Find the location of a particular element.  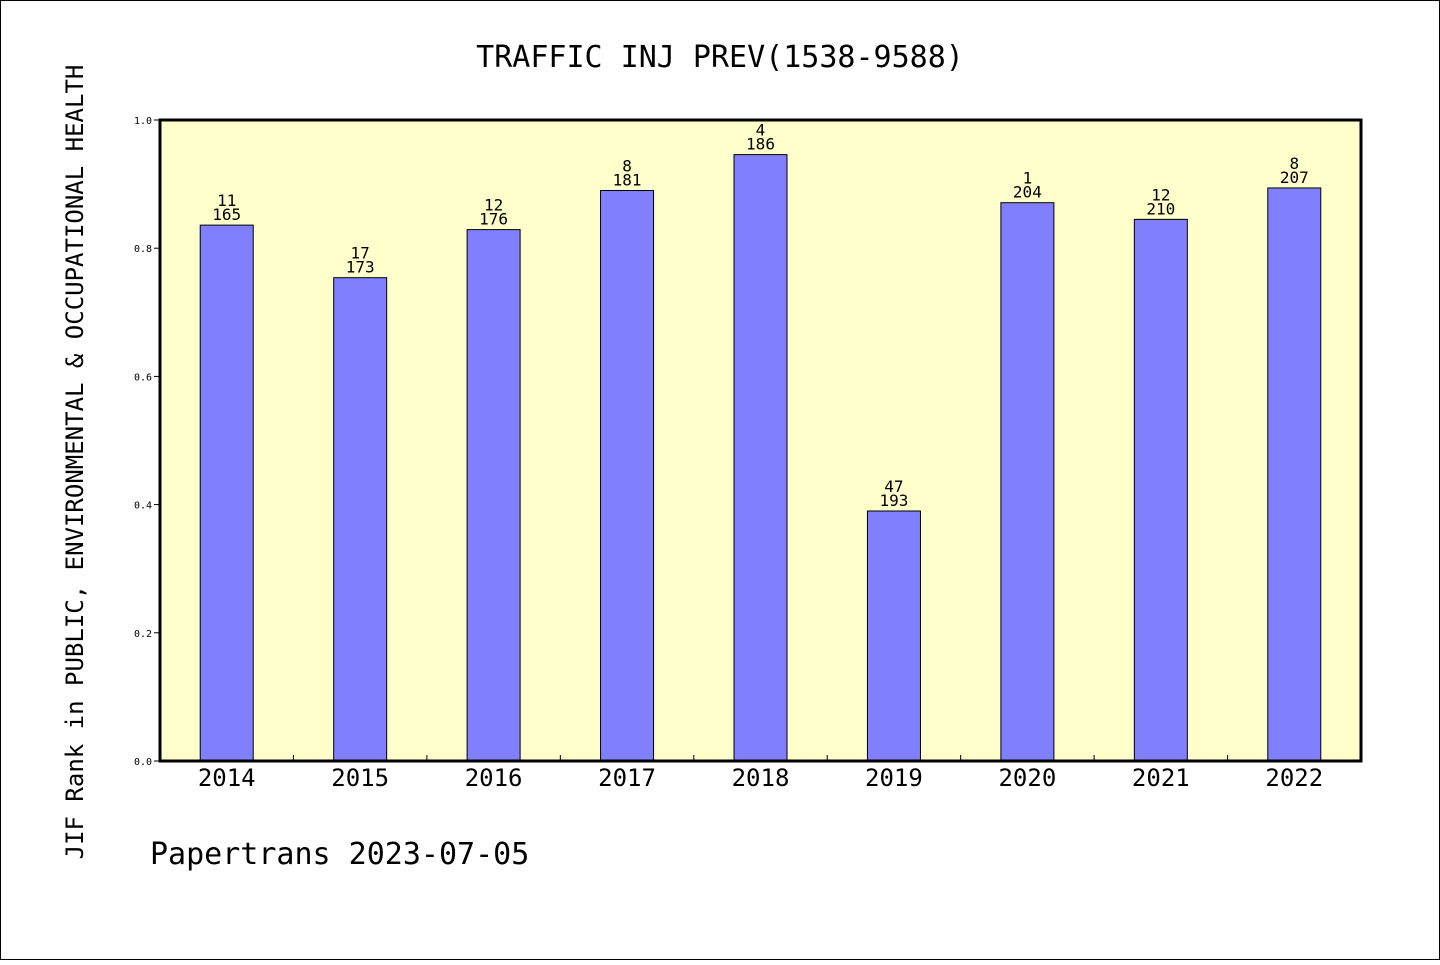

y-tick-label: 0.8 is located at coordinates (143, 249).